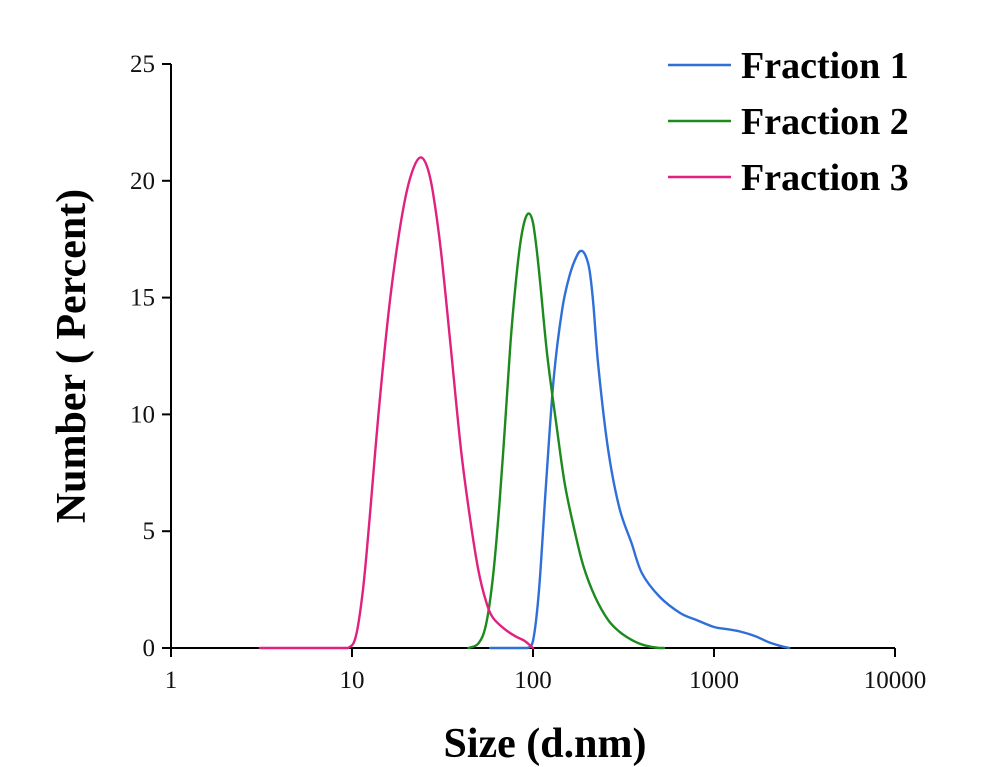  I want to click on legend: Fraction 1 Fraction 2 Fraction 3, so click(788, 122).